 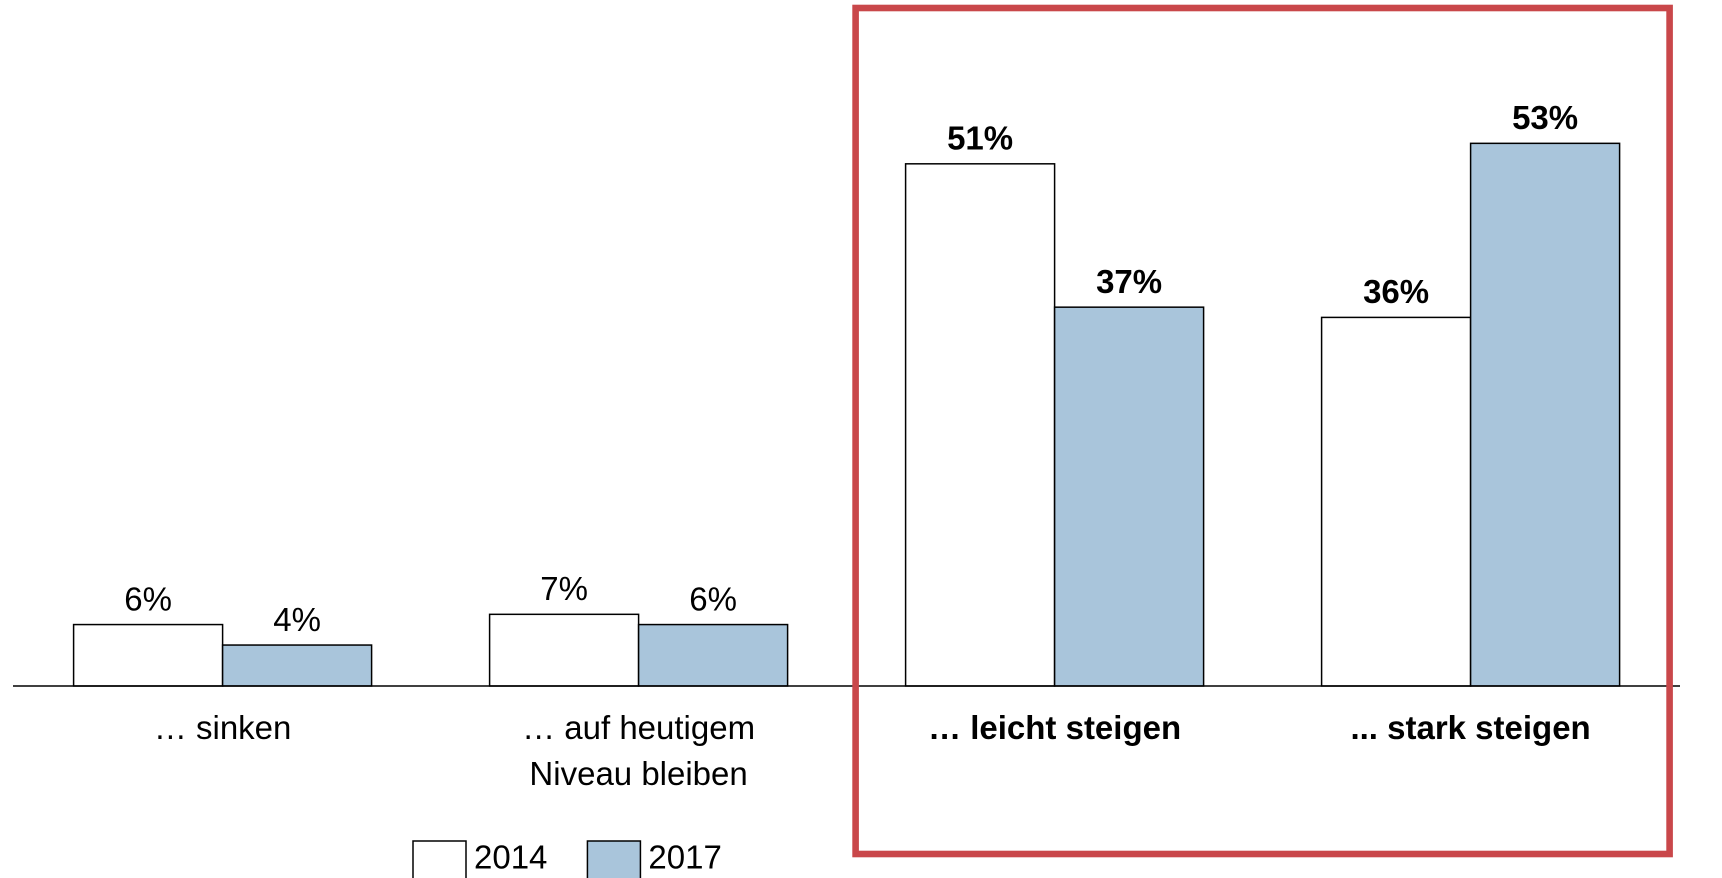 I want to click on value-label: 51%, so click(x=980, y=138).